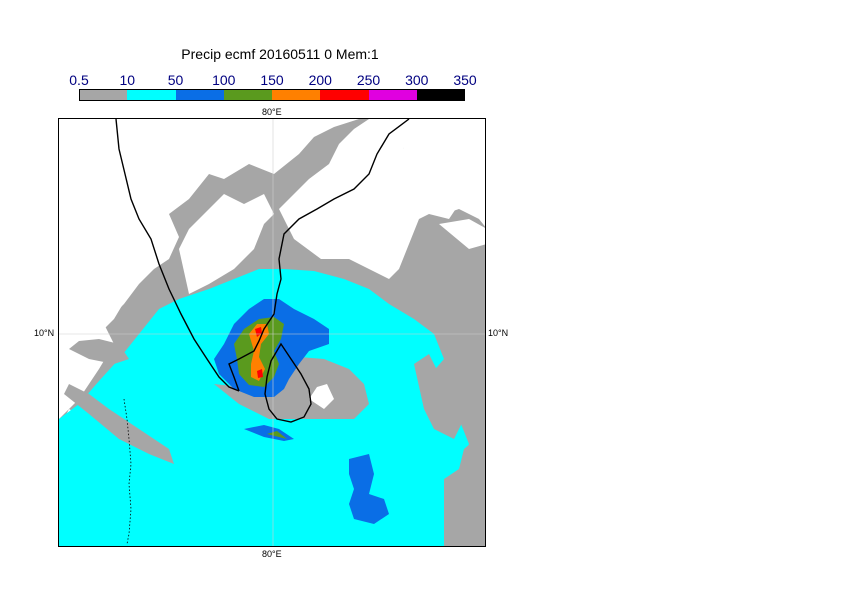  What do you see at coordinates (177, 255) in the screenshot?
I see `coastline-india-west` at bounding box center [177, 255].